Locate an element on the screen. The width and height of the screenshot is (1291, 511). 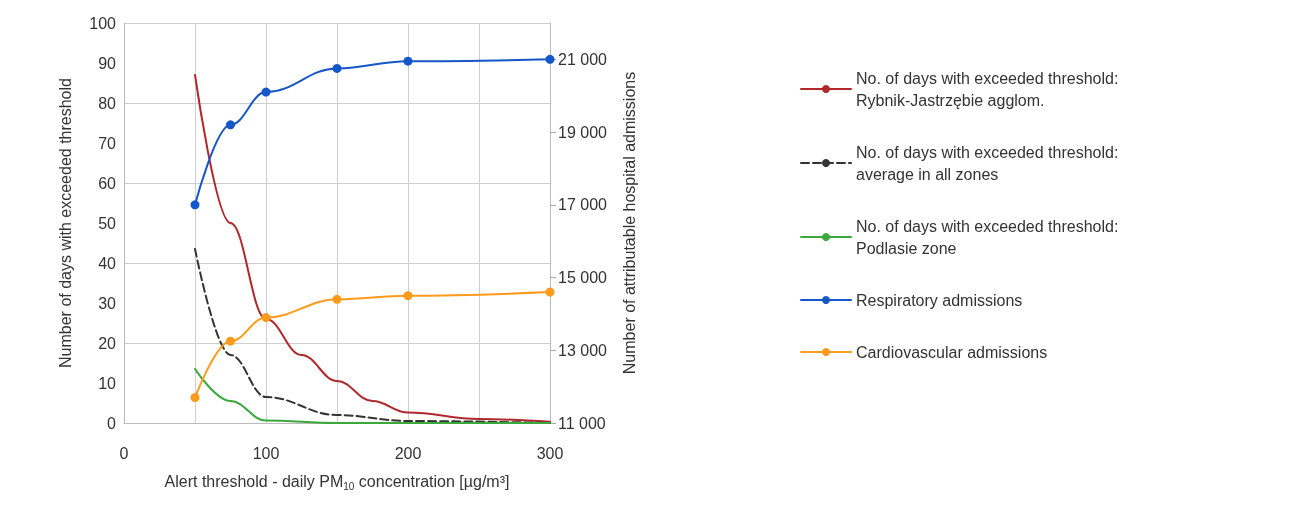
y-tick-label: 40 is located at coordinates (107, 263).